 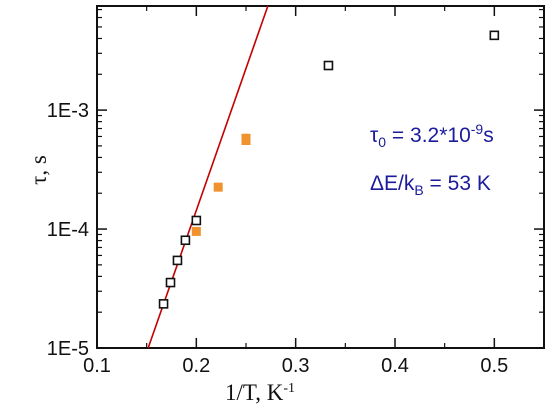 What do you see at coordinates (289, 388) in the screenshot?
I see `x-axis-title-superscript: -1` at bounding box center [289, 388].